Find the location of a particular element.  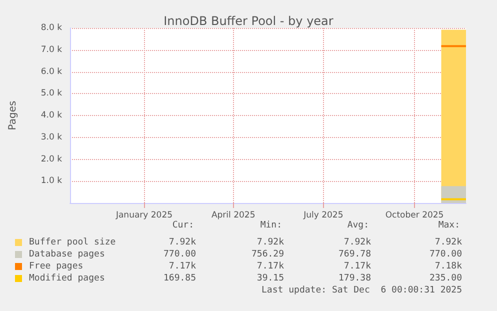

text: 769.78 is located at coordinates (354, 255).